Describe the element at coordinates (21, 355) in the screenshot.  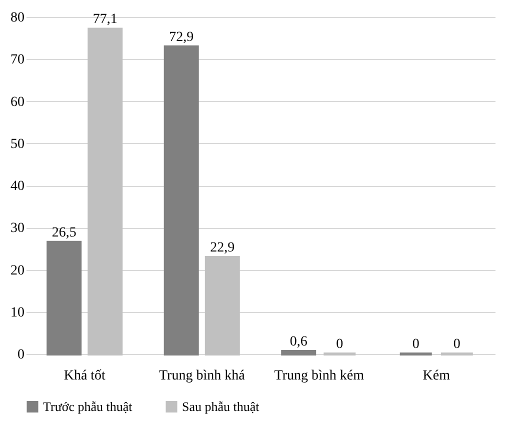
I see `y-tick-label: 0` at that location.